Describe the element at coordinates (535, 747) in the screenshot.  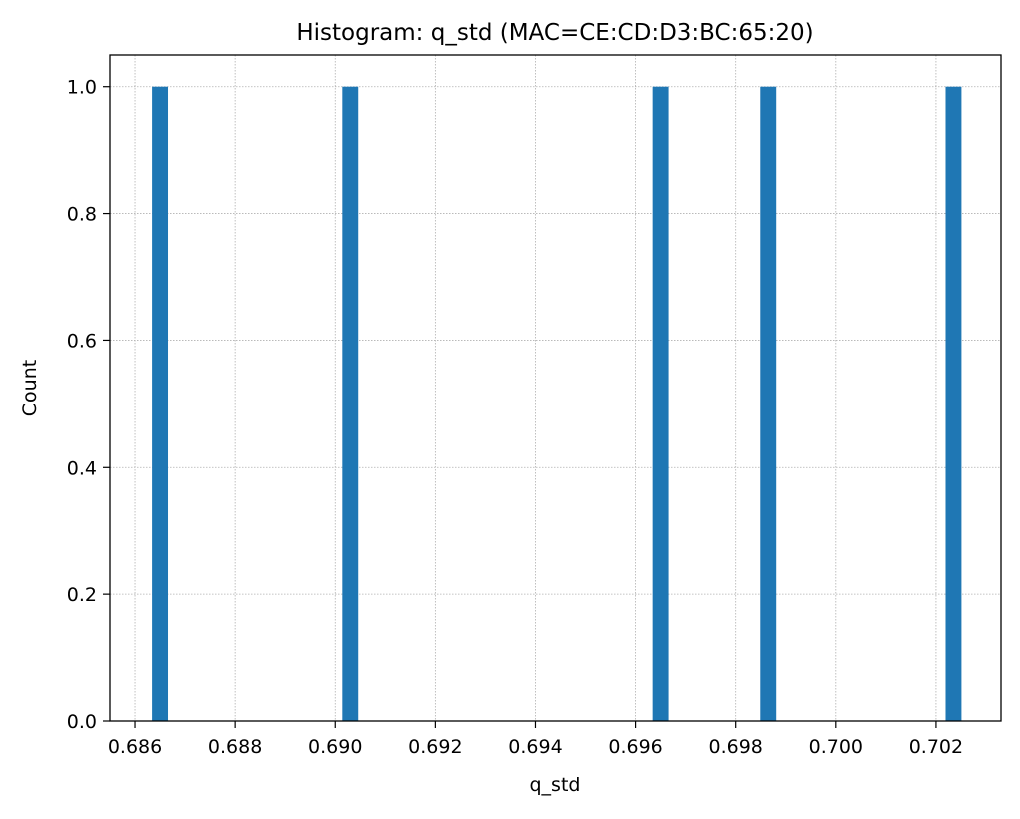
I see `x-tick-label: 0.694` at that location.